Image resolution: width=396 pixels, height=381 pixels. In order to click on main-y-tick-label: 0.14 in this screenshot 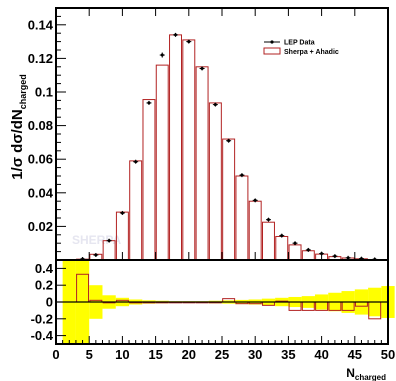, I will do `click(41, 24)`.